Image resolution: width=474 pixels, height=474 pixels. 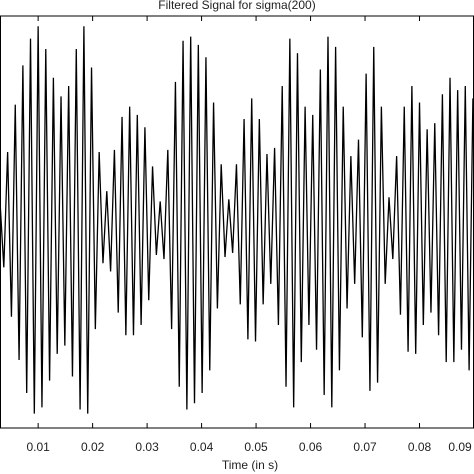 I want to click on x-tick-label: 0.05, so click(x=256, y=447).